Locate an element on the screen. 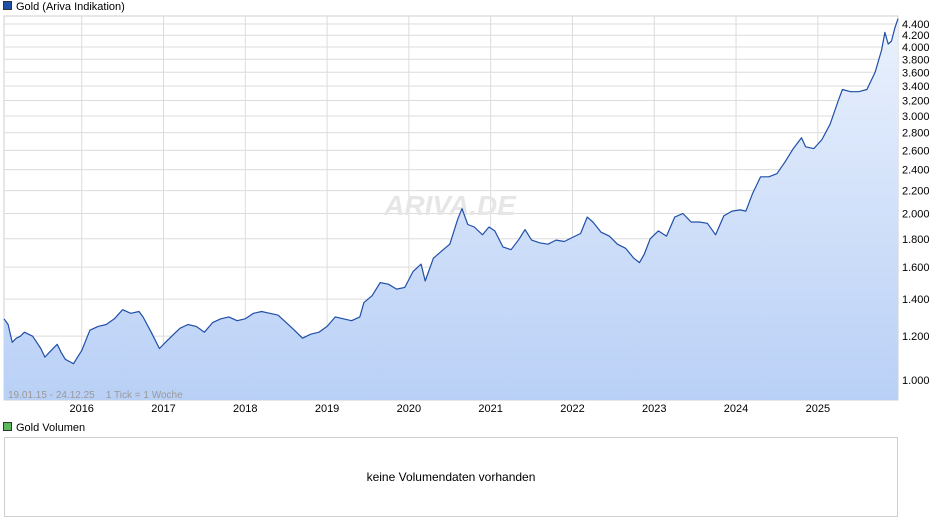 The height and width of the screenshot is (526, 940). x-tick-label: 2018 is located at coordinates (245, 409).